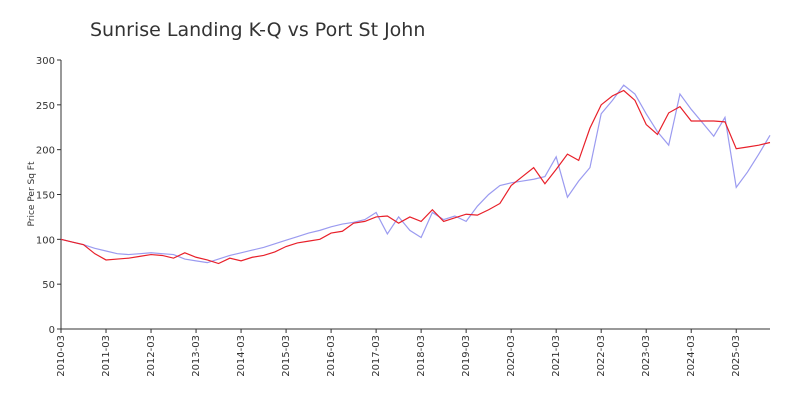 The height and width of the screenshot is (404, 800). I want to click on chart-title: Sunrise Landing K-Q vs Port St John, so click(257, 30).